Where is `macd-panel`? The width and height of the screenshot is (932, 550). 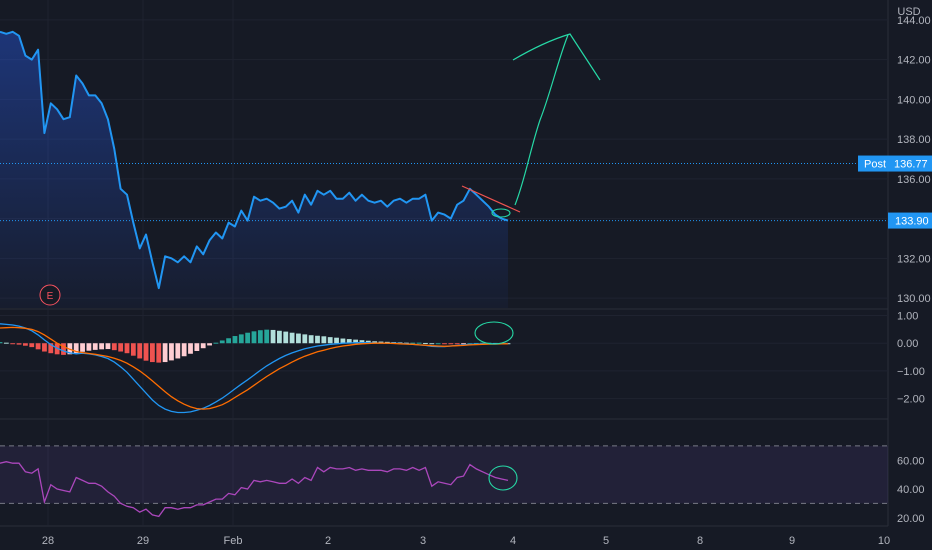
macd-panel is located at coordinates (255, 368).